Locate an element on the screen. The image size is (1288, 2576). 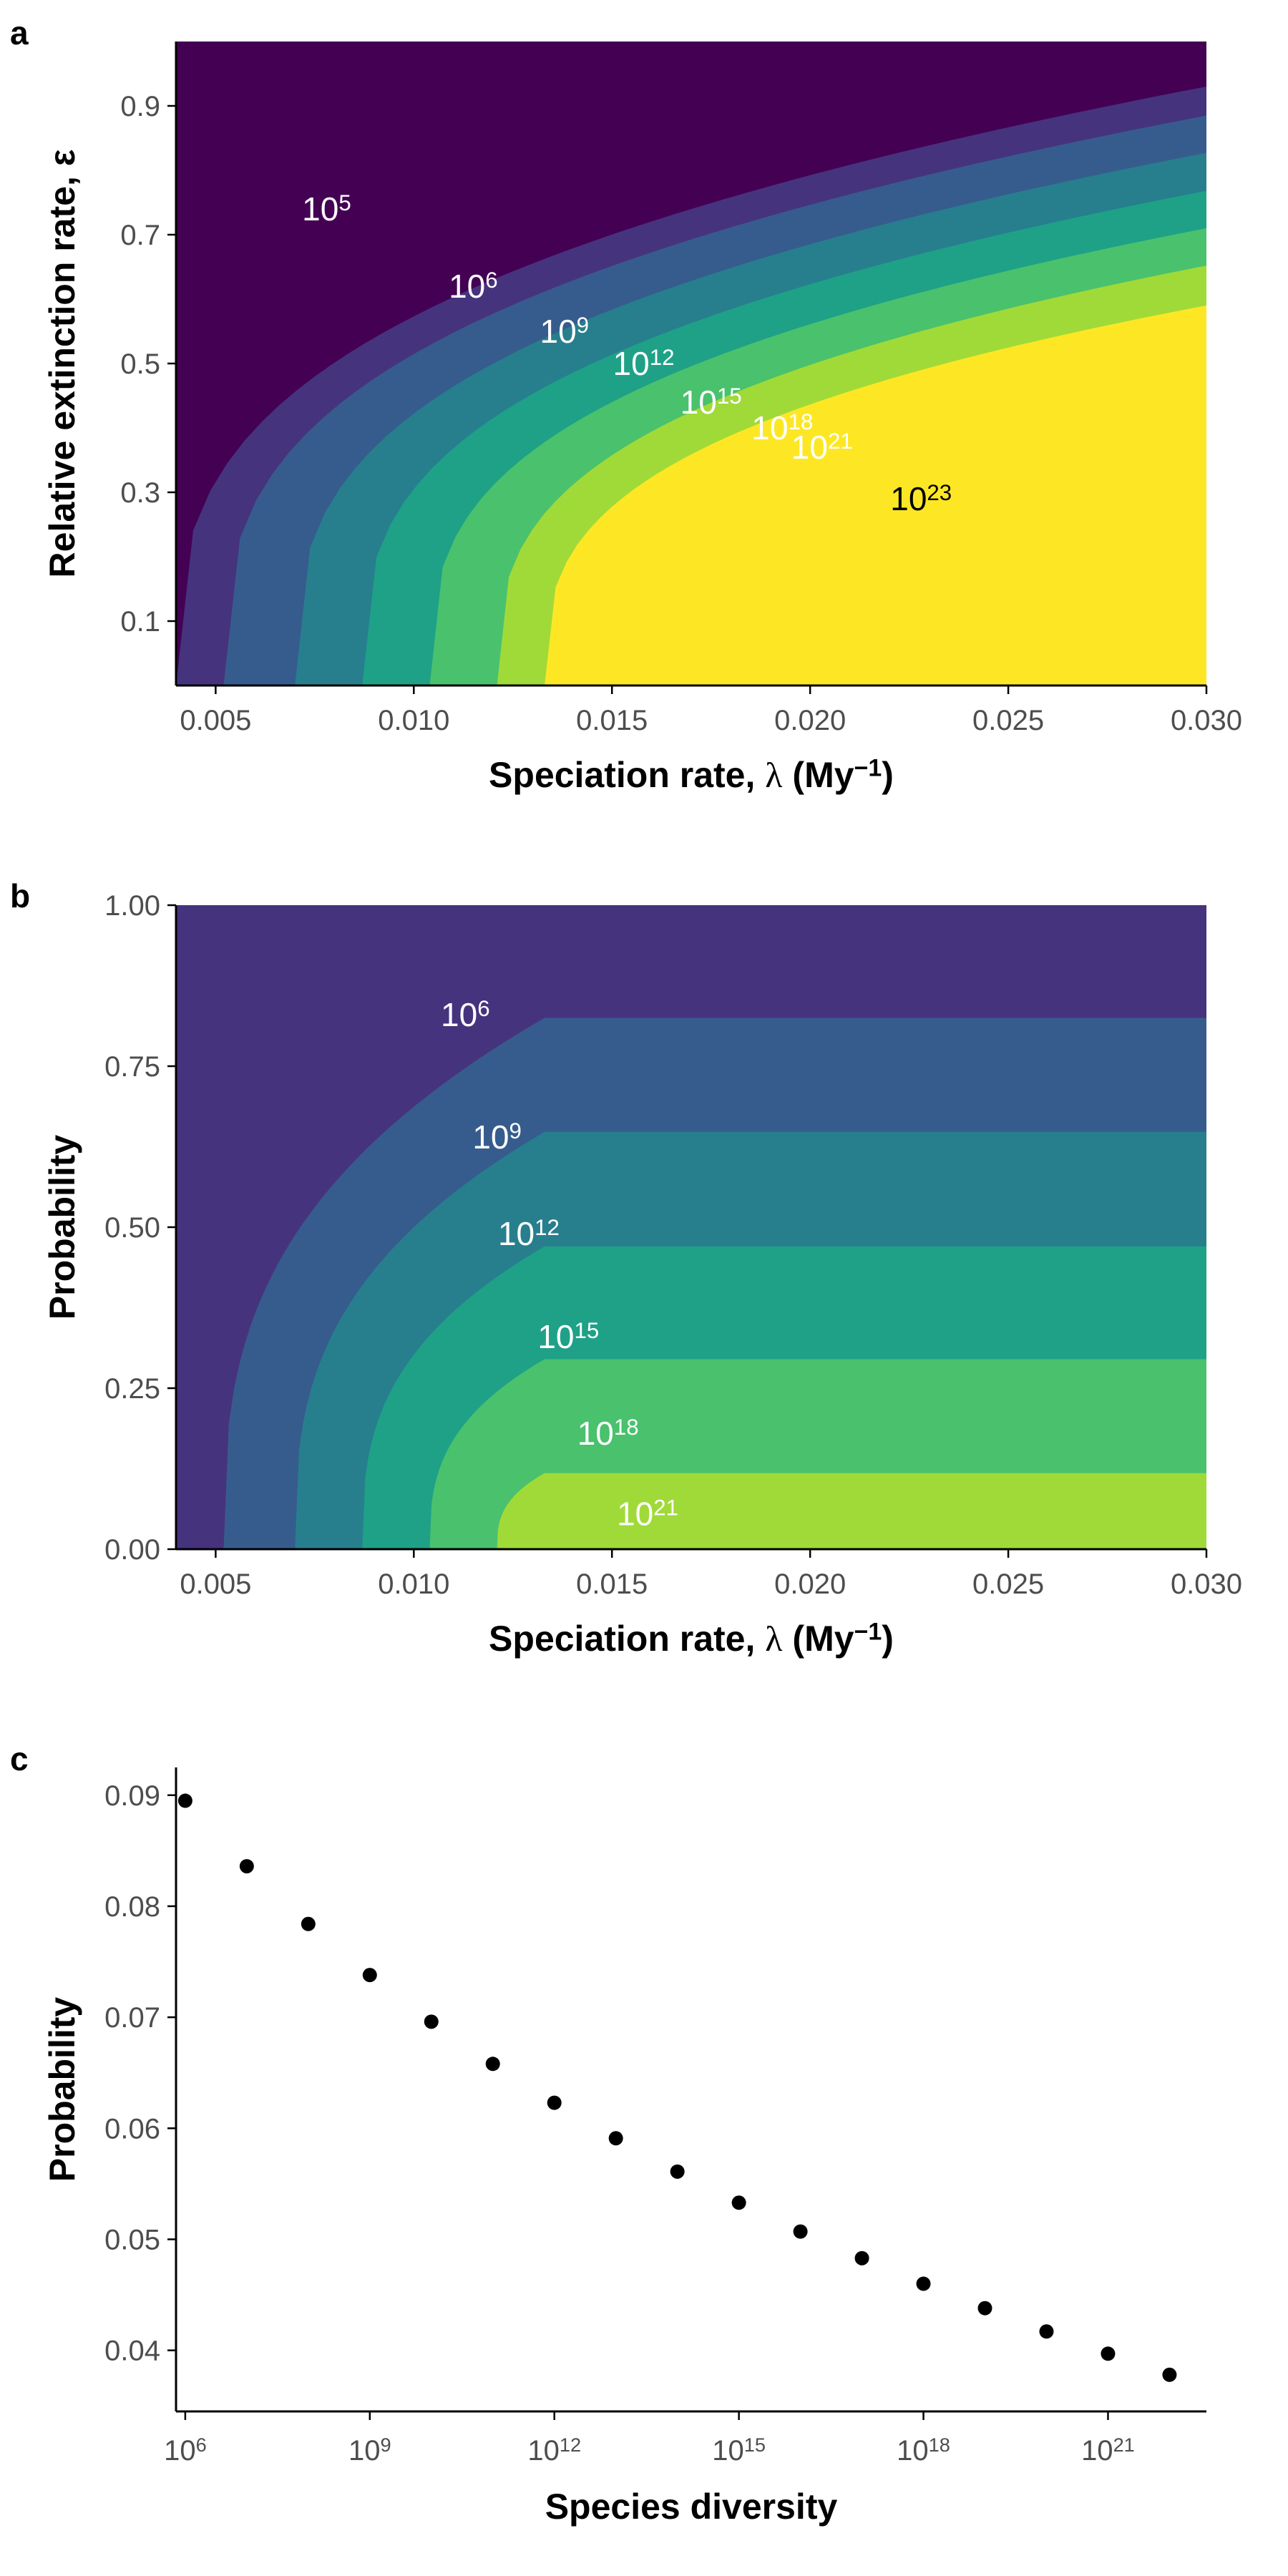
x-tick-label: 1012 is located at coordinates (554, 2450).